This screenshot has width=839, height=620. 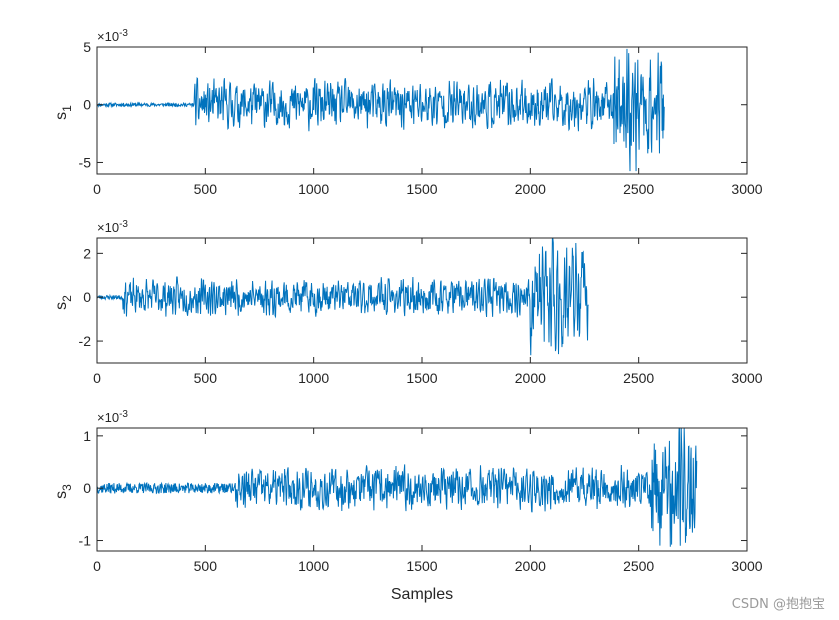 What do you see at coordinates (67, 298) in the screenshot?
I see `y-axis-label-subscript: 2` at bounding box center [67, 298].